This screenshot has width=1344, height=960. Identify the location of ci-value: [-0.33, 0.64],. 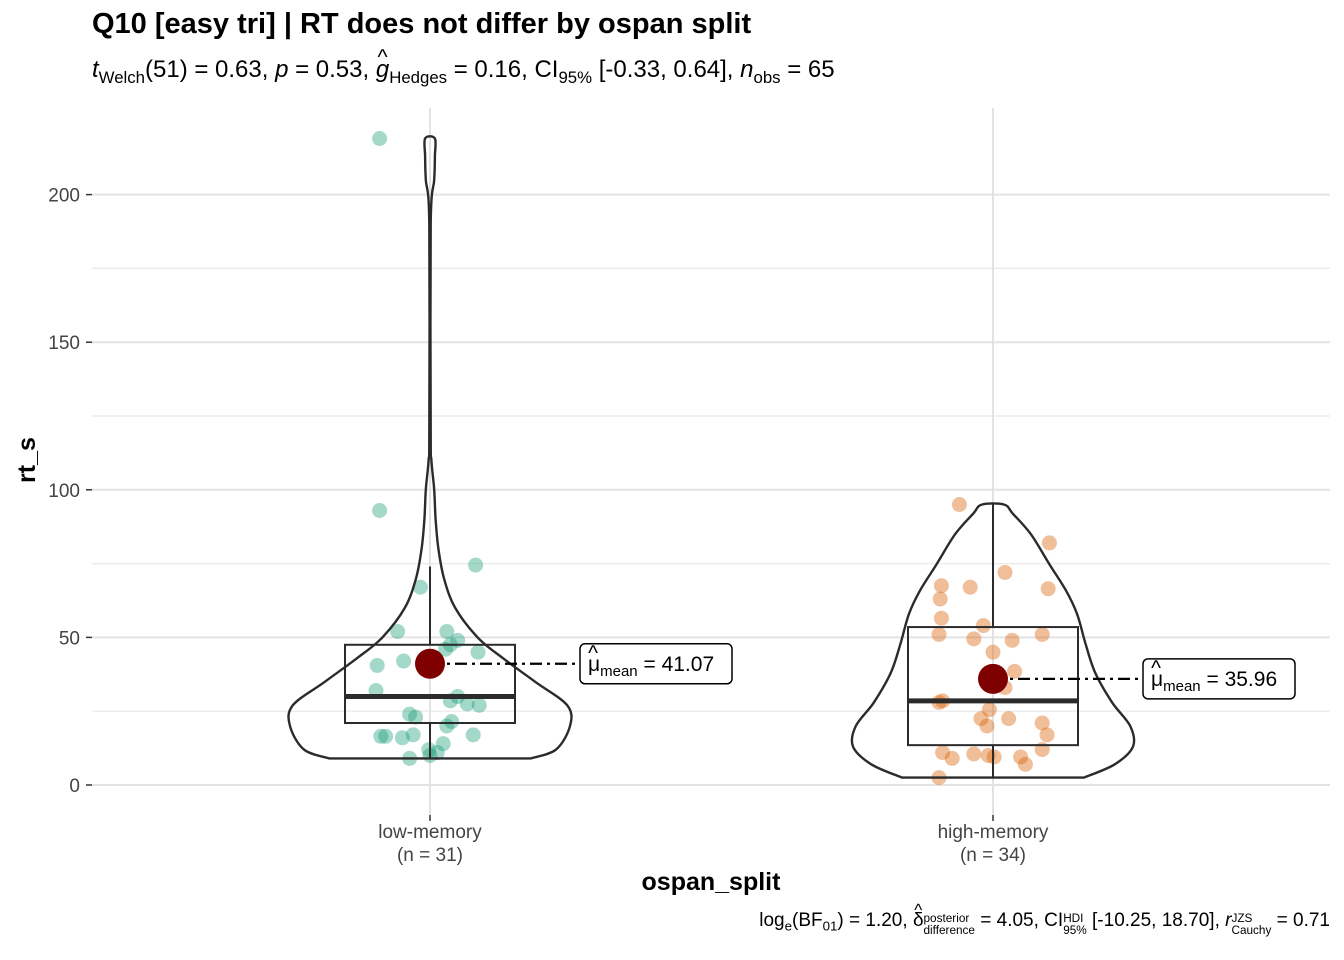
(666, 69).